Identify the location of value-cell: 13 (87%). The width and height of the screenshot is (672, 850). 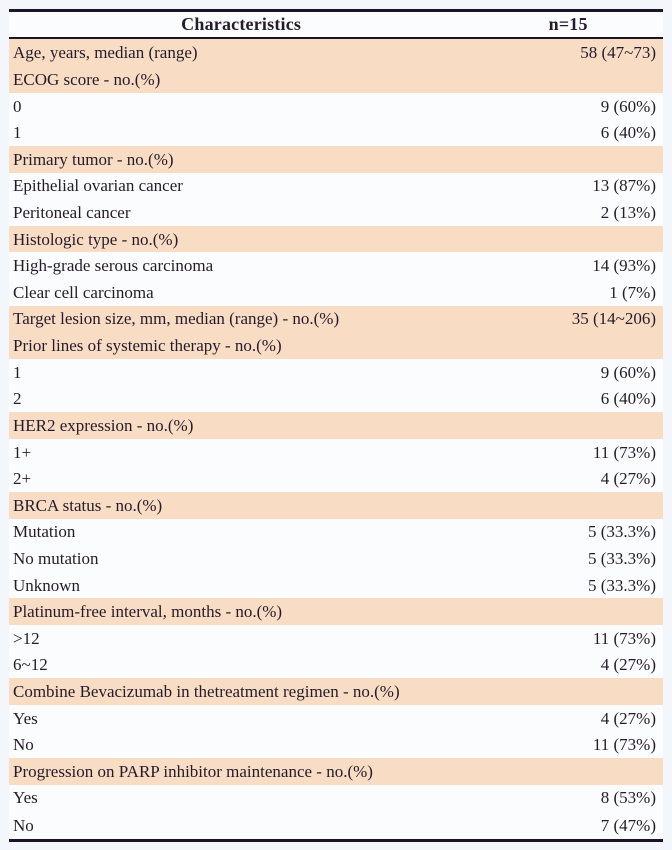
(624, 186).